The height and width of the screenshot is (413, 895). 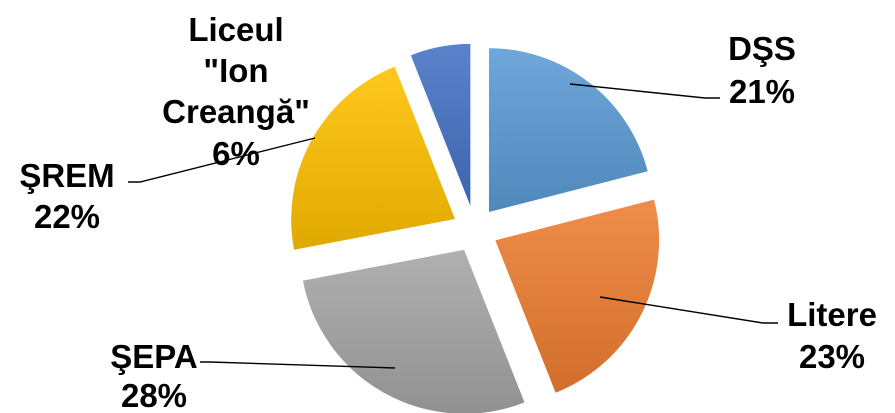 I want to click on slice-percent-sepa: 28%, so click(x=154, y=395).